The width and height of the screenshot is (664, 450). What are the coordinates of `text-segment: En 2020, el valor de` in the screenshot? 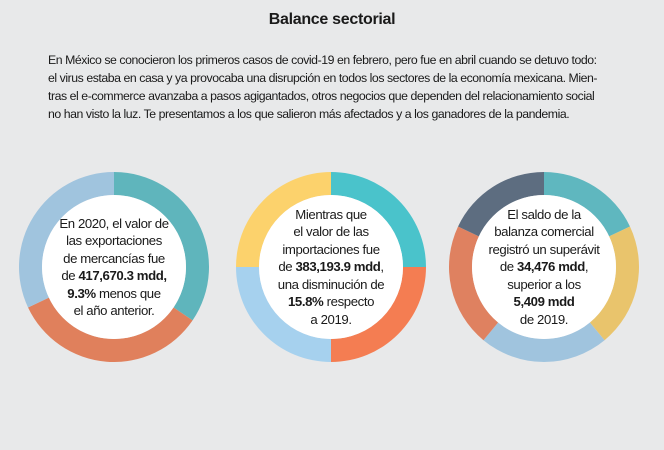 It's located at (114, 223).